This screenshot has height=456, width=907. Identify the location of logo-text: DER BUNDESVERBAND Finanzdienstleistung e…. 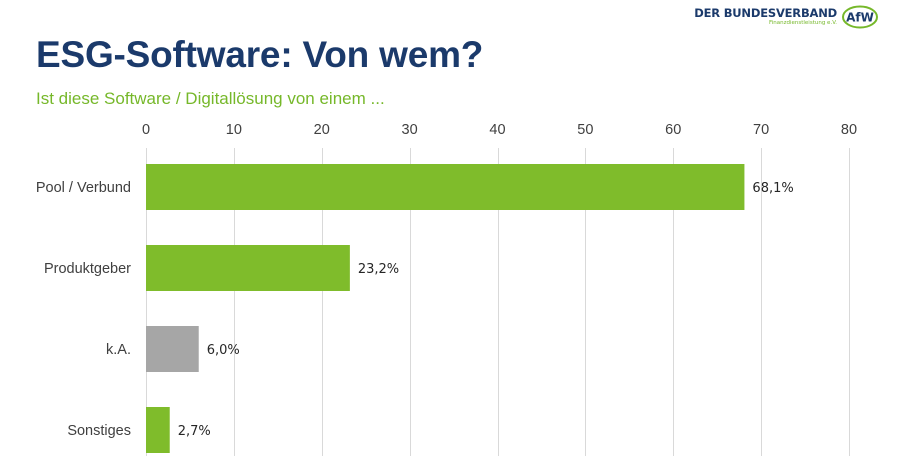
(765, 17).